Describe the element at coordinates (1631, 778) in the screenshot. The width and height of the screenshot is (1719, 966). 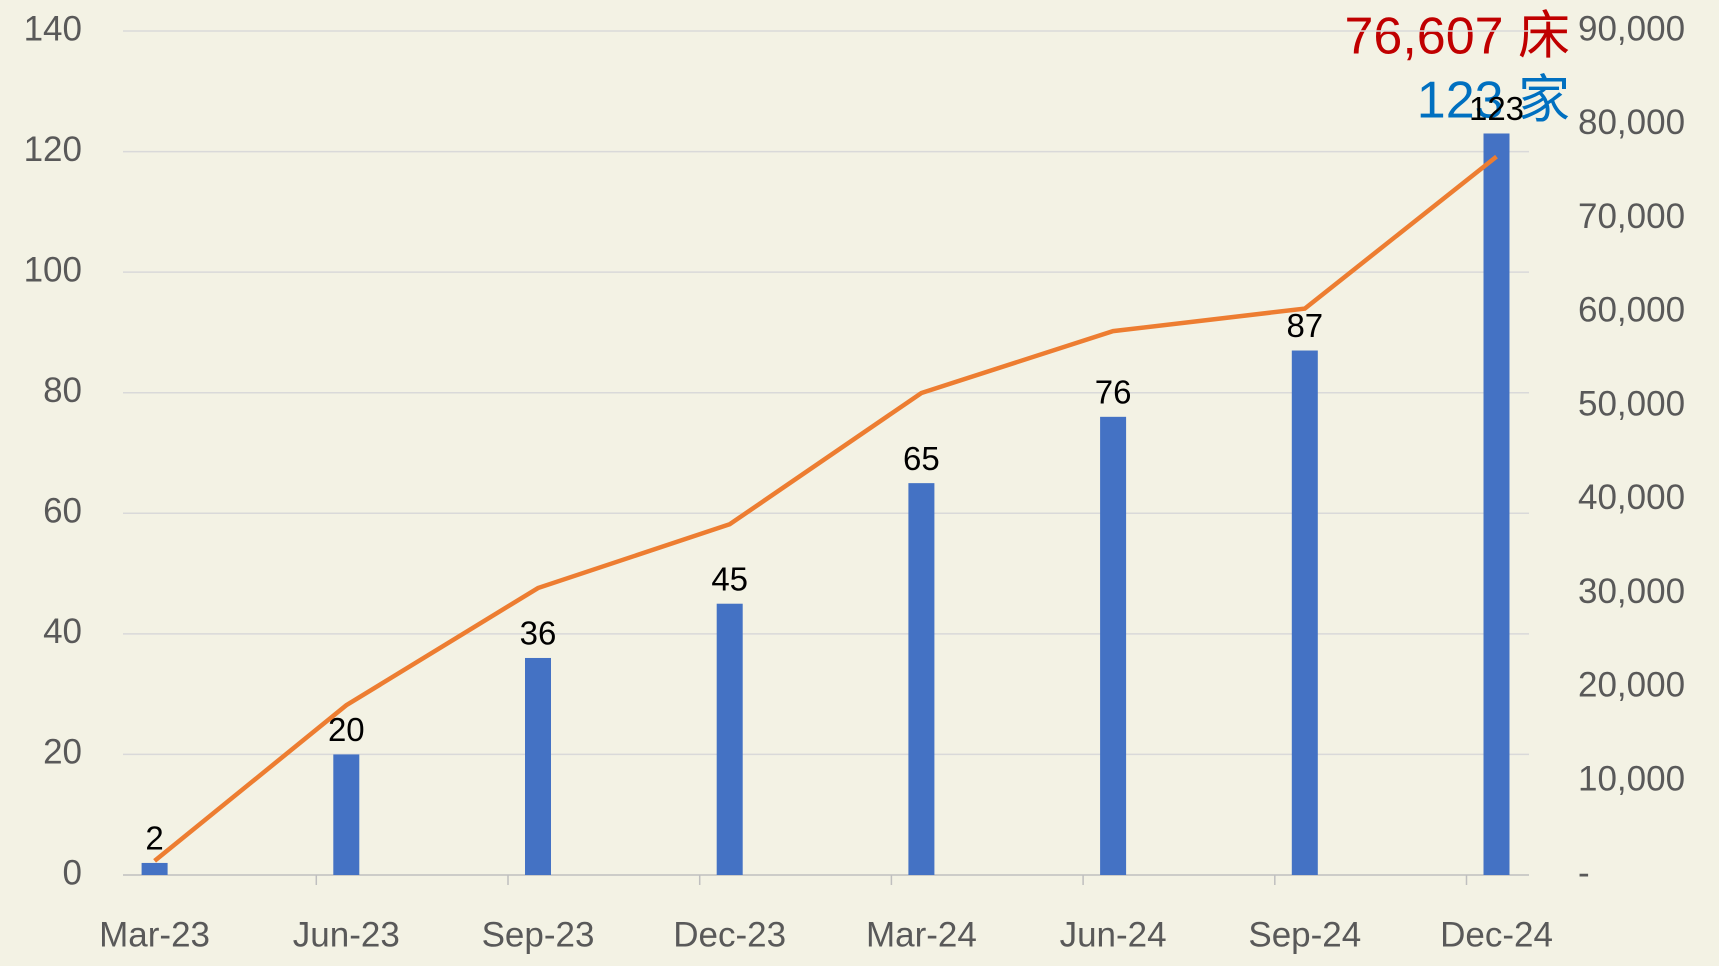
I see `y2-tick-label: 10,000` at that location.